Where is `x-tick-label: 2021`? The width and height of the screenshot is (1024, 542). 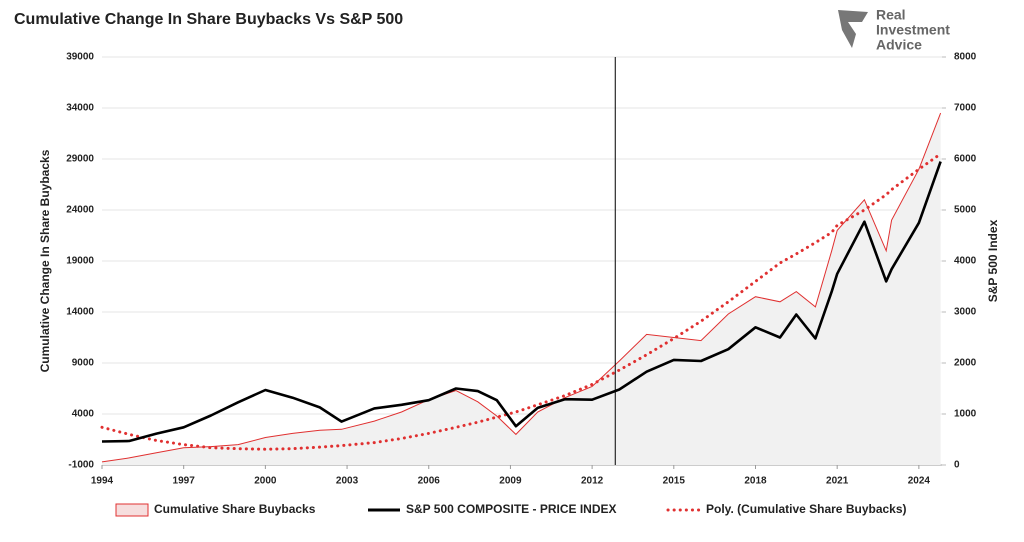 x-tick-label: 2021 is located at coordinates (837, 481).